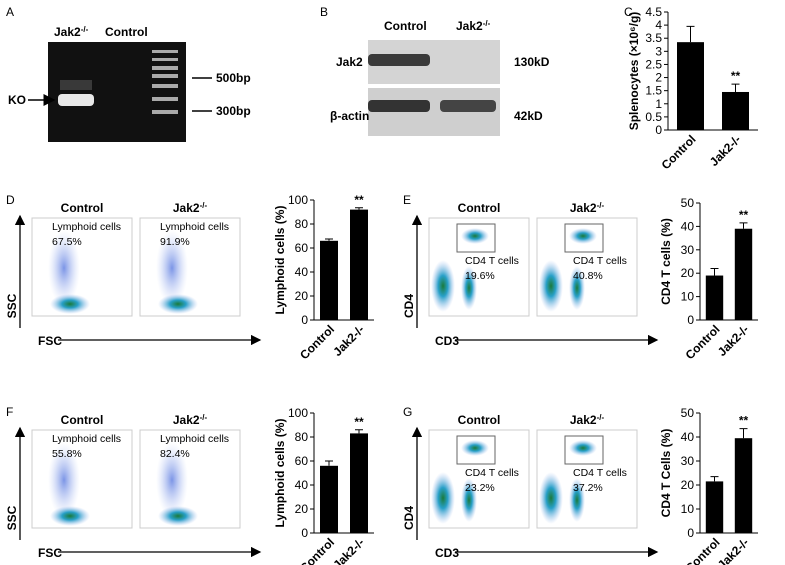 The width and height of the screenshot is (785, 565). Describe the element at coordinates (688, 203) in the screenshot. I see `y-tick-label: 50` at that location.